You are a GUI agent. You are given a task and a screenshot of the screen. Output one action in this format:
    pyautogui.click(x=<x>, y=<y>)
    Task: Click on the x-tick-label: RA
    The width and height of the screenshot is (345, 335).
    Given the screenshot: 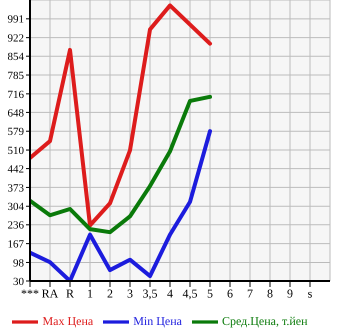 What is the action you would take?
    pyautogui.click(x=50, y=293)
    